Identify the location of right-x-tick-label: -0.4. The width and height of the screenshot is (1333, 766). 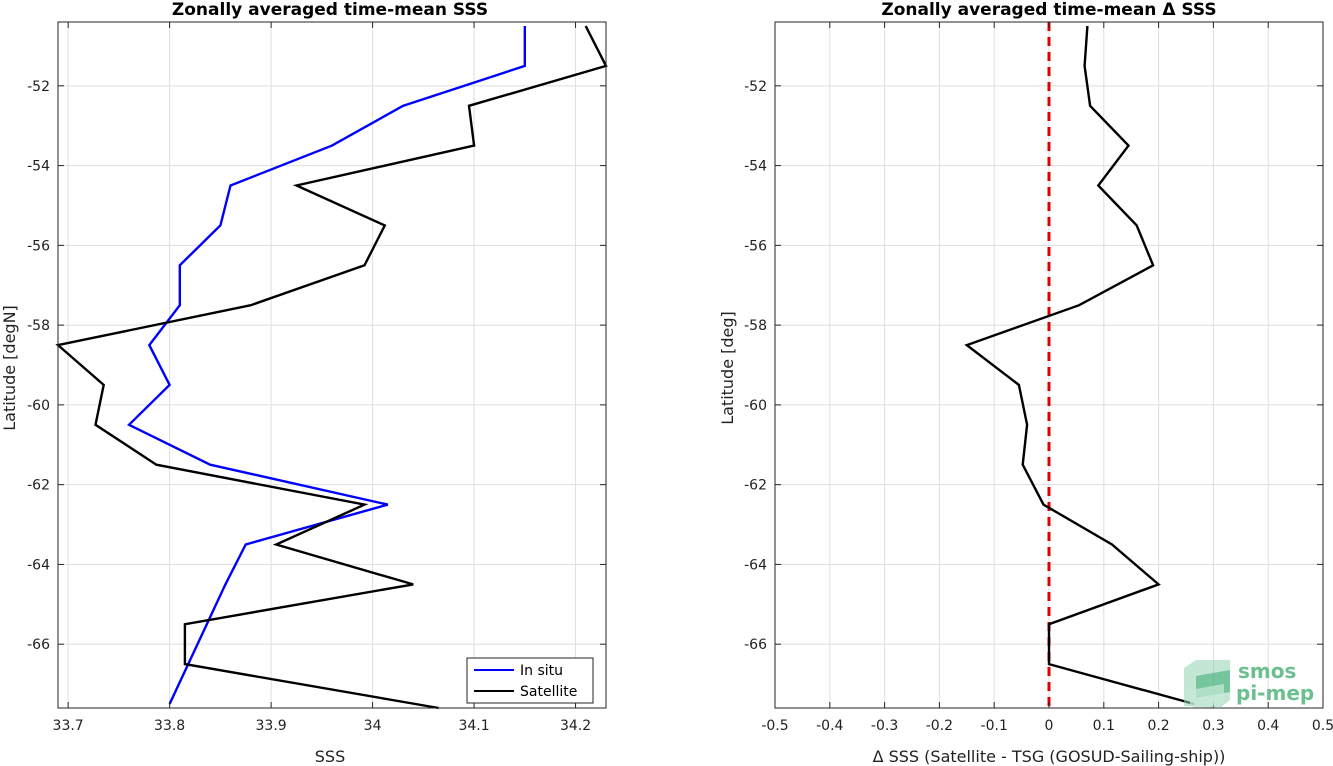
(829, 726).